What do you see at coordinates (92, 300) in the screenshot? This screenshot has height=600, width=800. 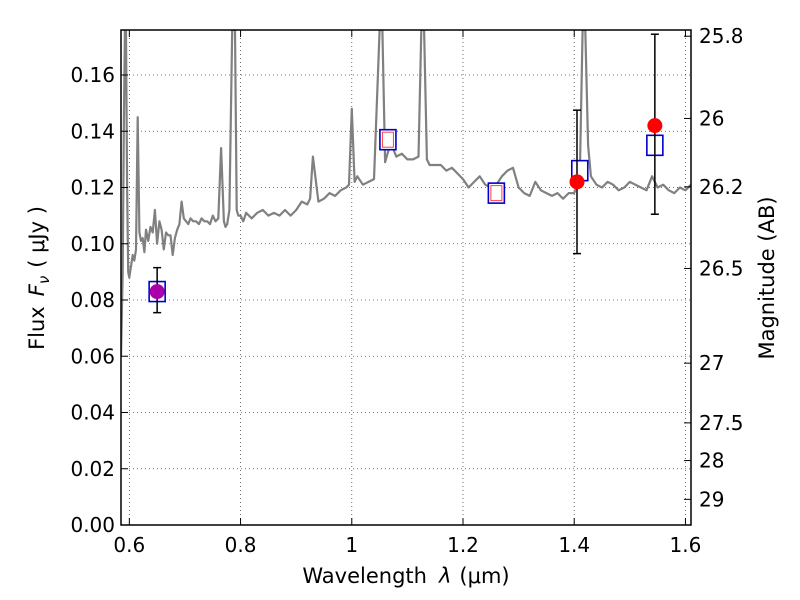 I see `y-tick-label: 0.08` at bounding box center [92, 300].